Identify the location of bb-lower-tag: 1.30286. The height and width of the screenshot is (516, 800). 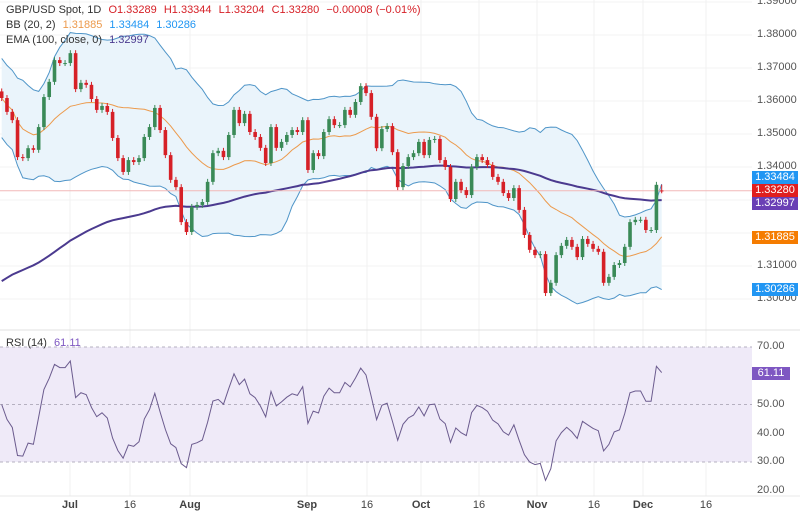
(775, 289).